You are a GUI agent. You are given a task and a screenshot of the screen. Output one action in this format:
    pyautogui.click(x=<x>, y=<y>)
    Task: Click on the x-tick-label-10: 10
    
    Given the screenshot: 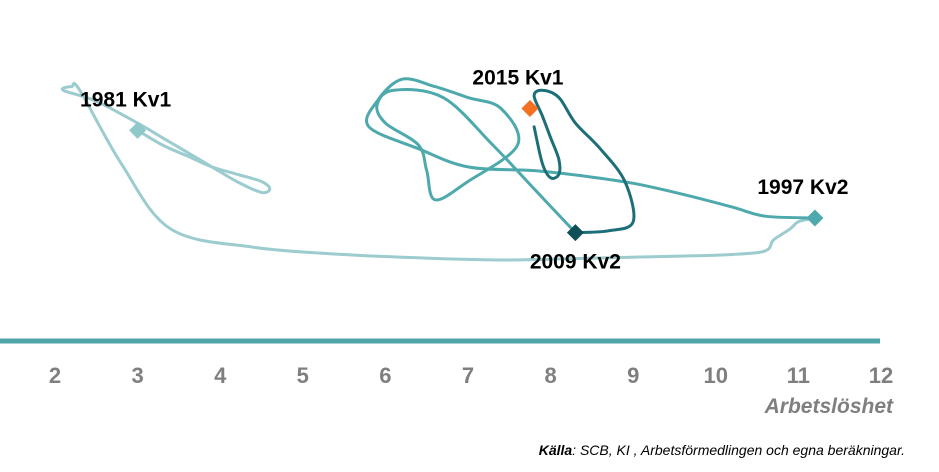 What is the action you would take?
    pyautogui.click(x=716, y=375)
    